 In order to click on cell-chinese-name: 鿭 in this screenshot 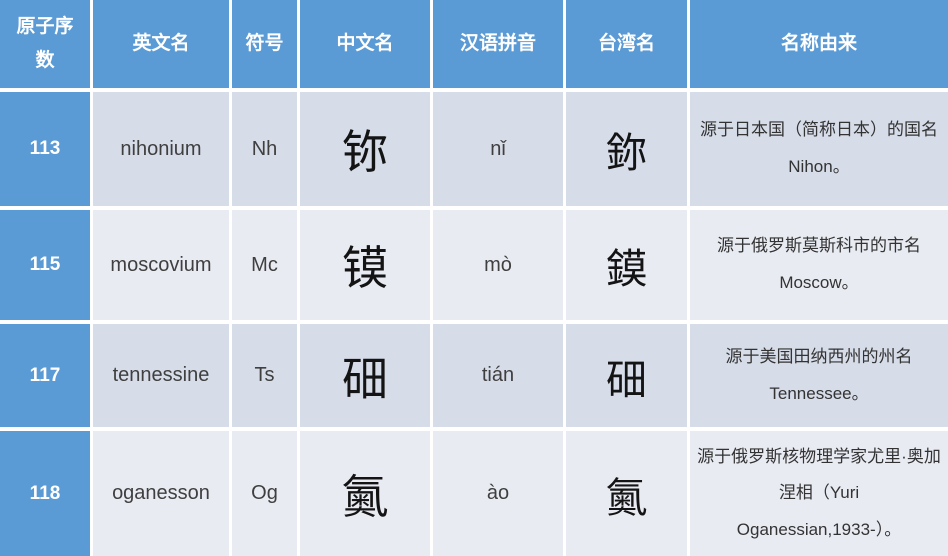, I will do `click(365, 149)`.